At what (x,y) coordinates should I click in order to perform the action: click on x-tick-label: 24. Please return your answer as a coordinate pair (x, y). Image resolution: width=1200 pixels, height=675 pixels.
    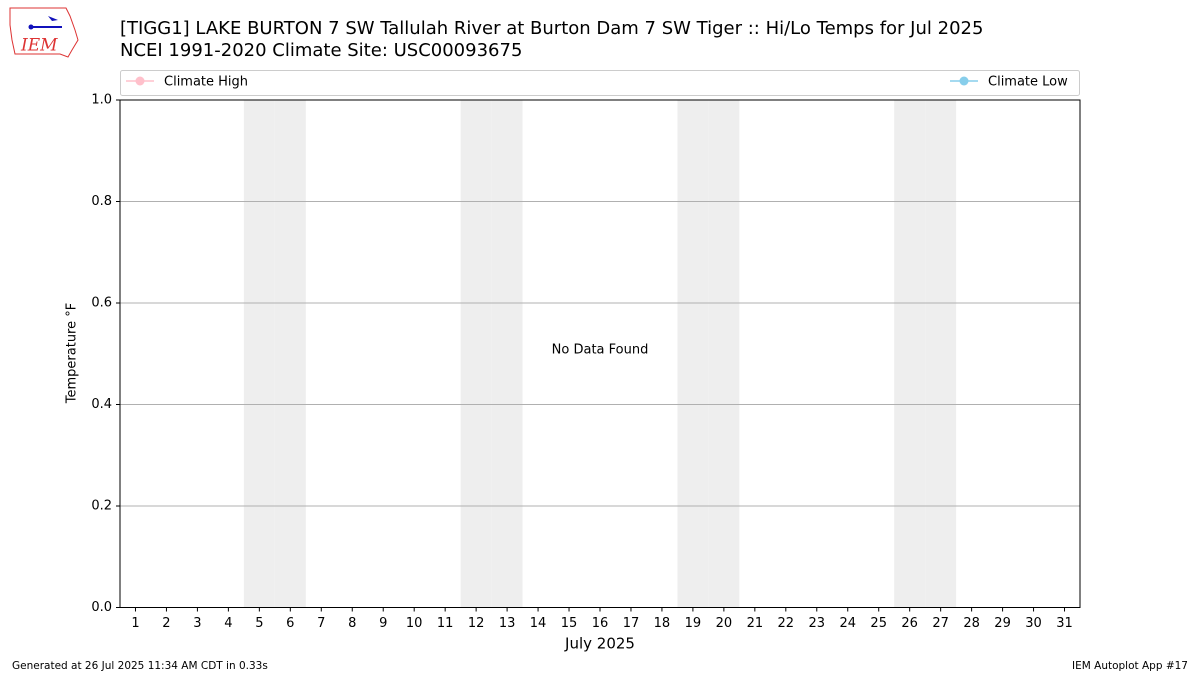
    Looking at the image, I should click on (847, 623).